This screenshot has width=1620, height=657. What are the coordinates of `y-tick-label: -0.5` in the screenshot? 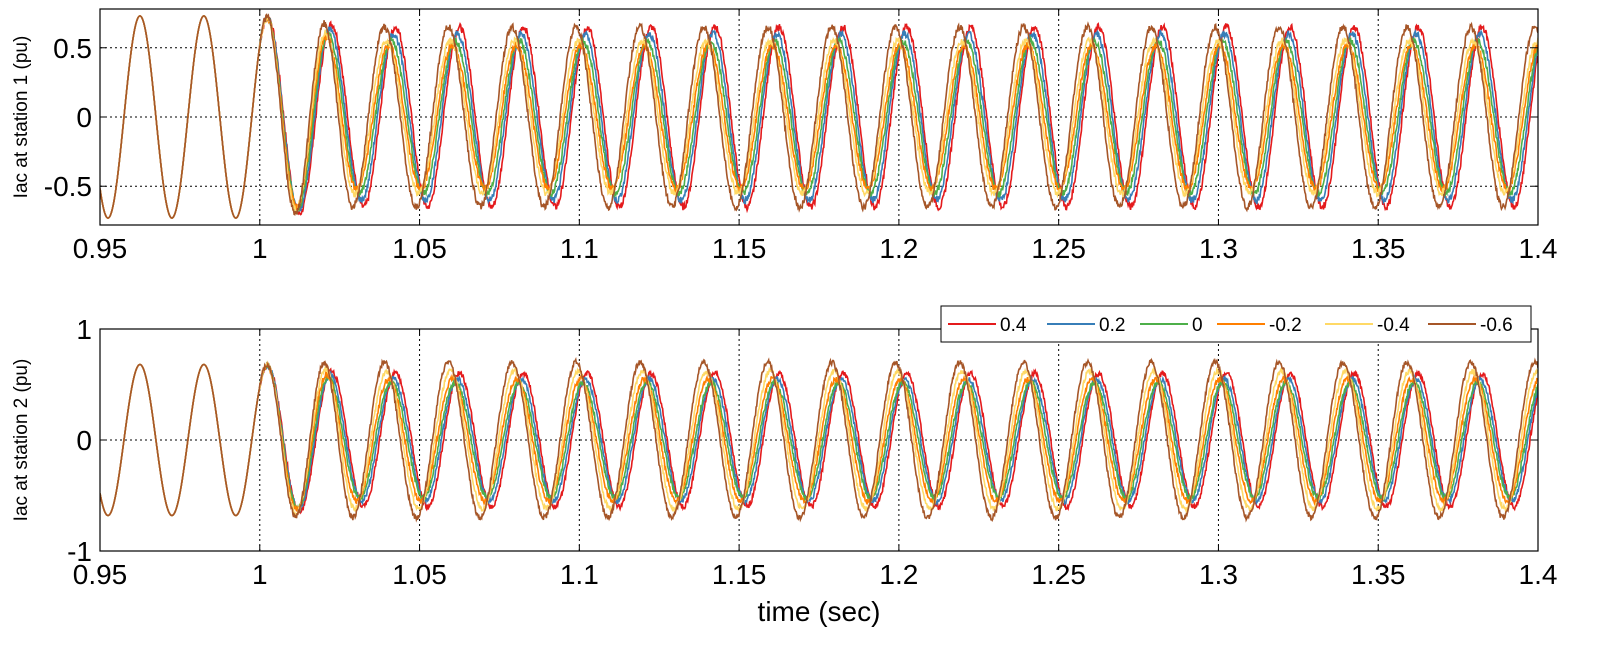 It's located at (68, 186).